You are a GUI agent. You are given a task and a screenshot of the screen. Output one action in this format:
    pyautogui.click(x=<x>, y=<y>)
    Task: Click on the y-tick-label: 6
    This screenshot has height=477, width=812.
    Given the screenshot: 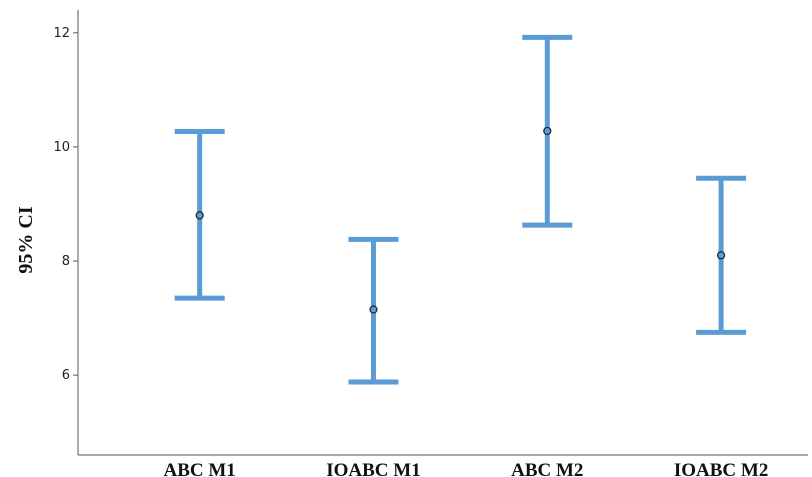 What is the action you would take?
    pyautogui.click(x=66, y=375)
    